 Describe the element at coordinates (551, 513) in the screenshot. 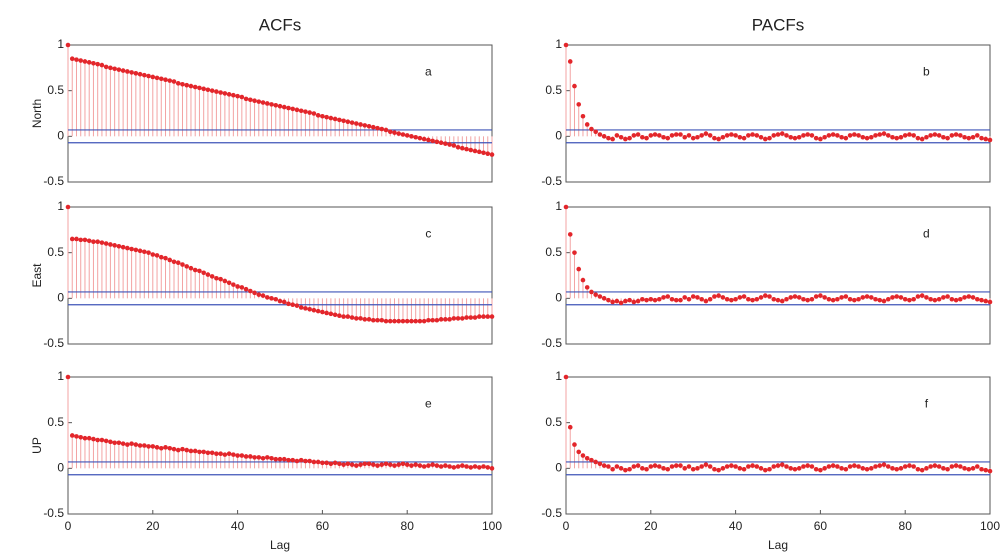

I see `y-tick-label: -0.5` at that location.